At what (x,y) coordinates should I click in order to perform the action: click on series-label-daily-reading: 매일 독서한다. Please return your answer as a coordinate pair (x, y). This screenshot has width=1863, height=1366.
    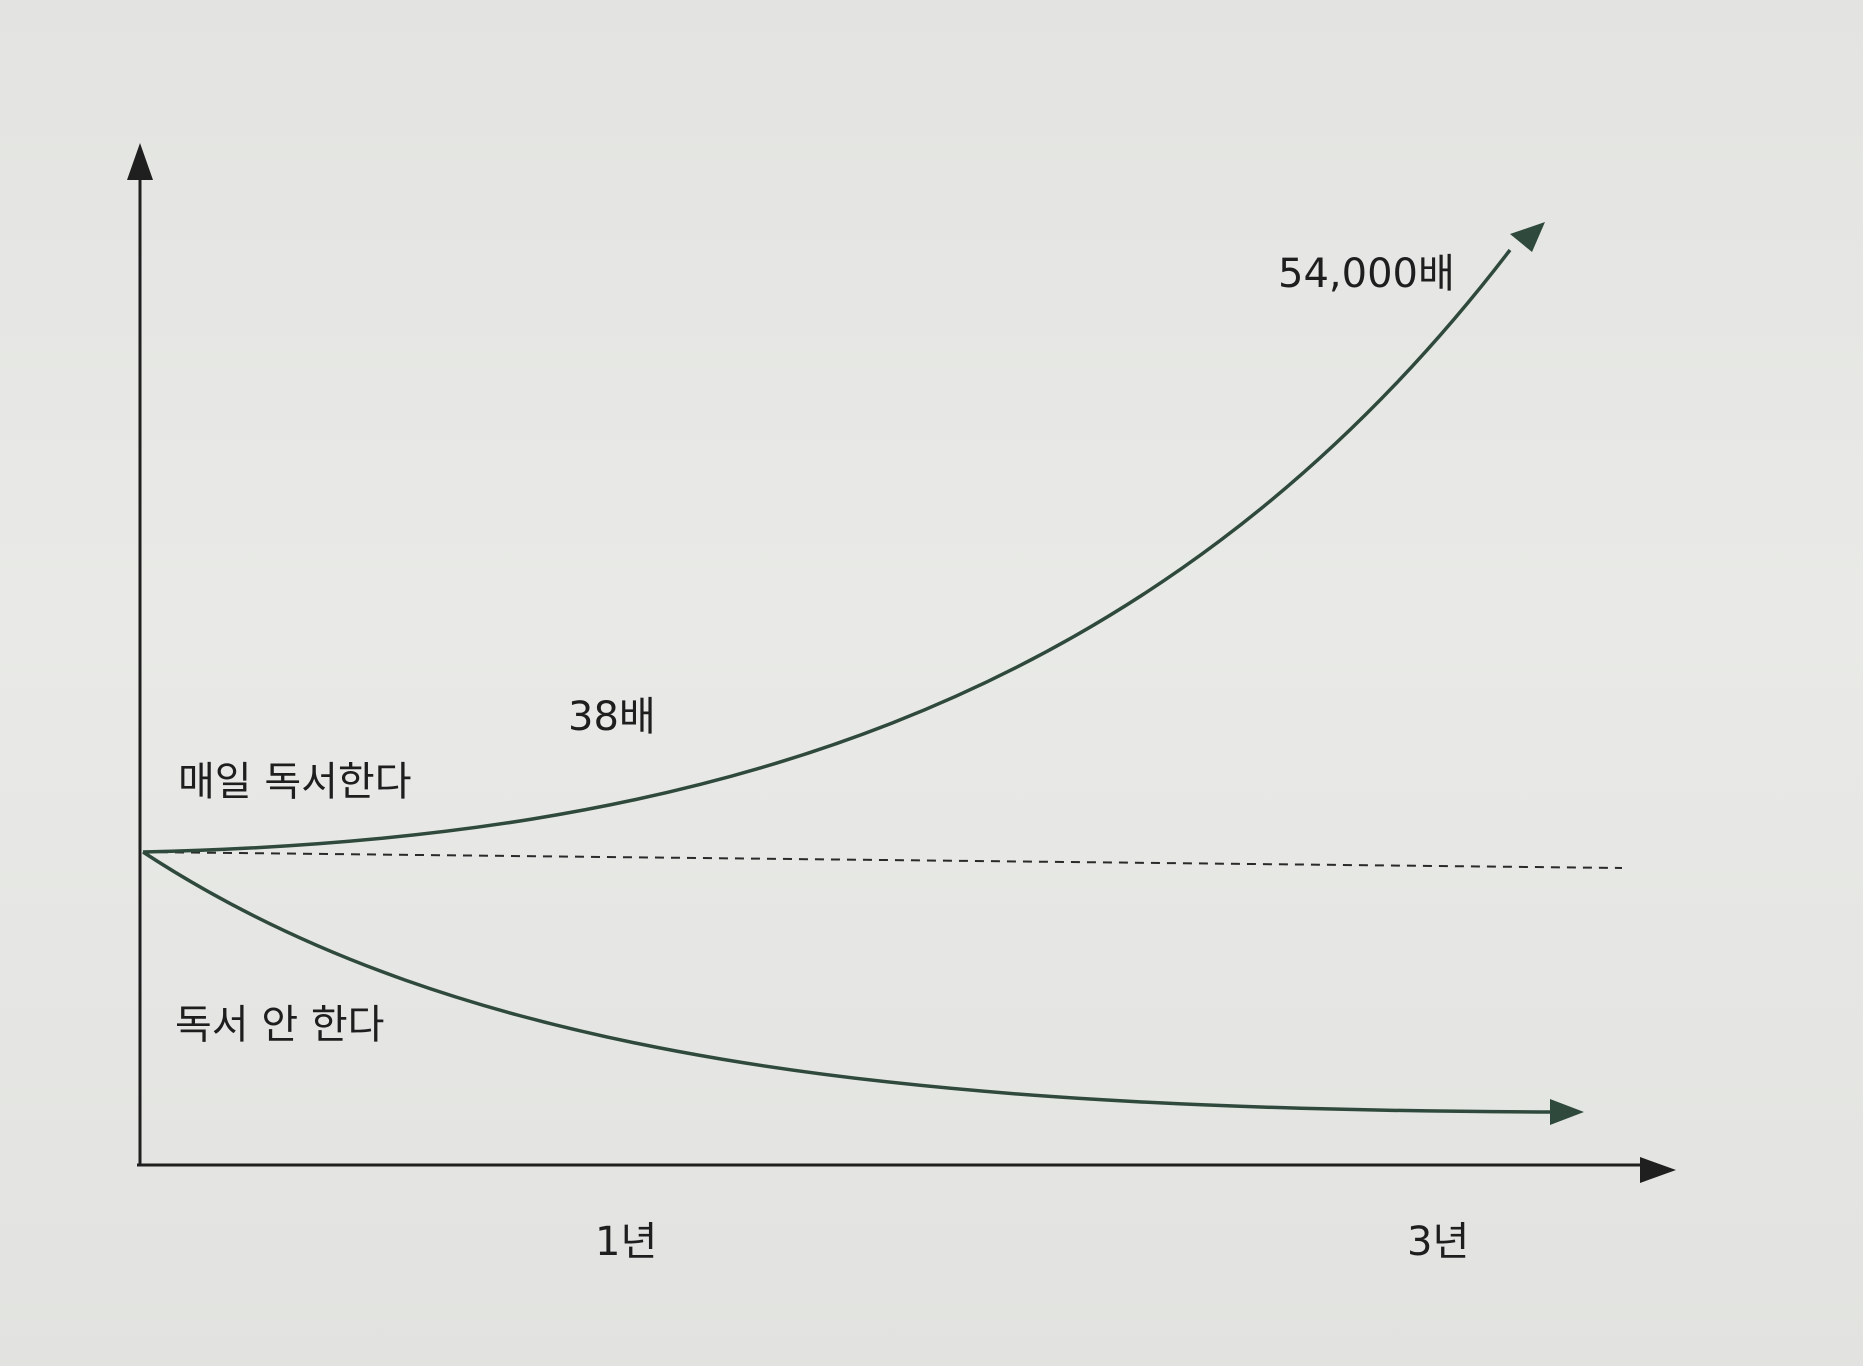
    Looking at the image, I should click on (295, 782).